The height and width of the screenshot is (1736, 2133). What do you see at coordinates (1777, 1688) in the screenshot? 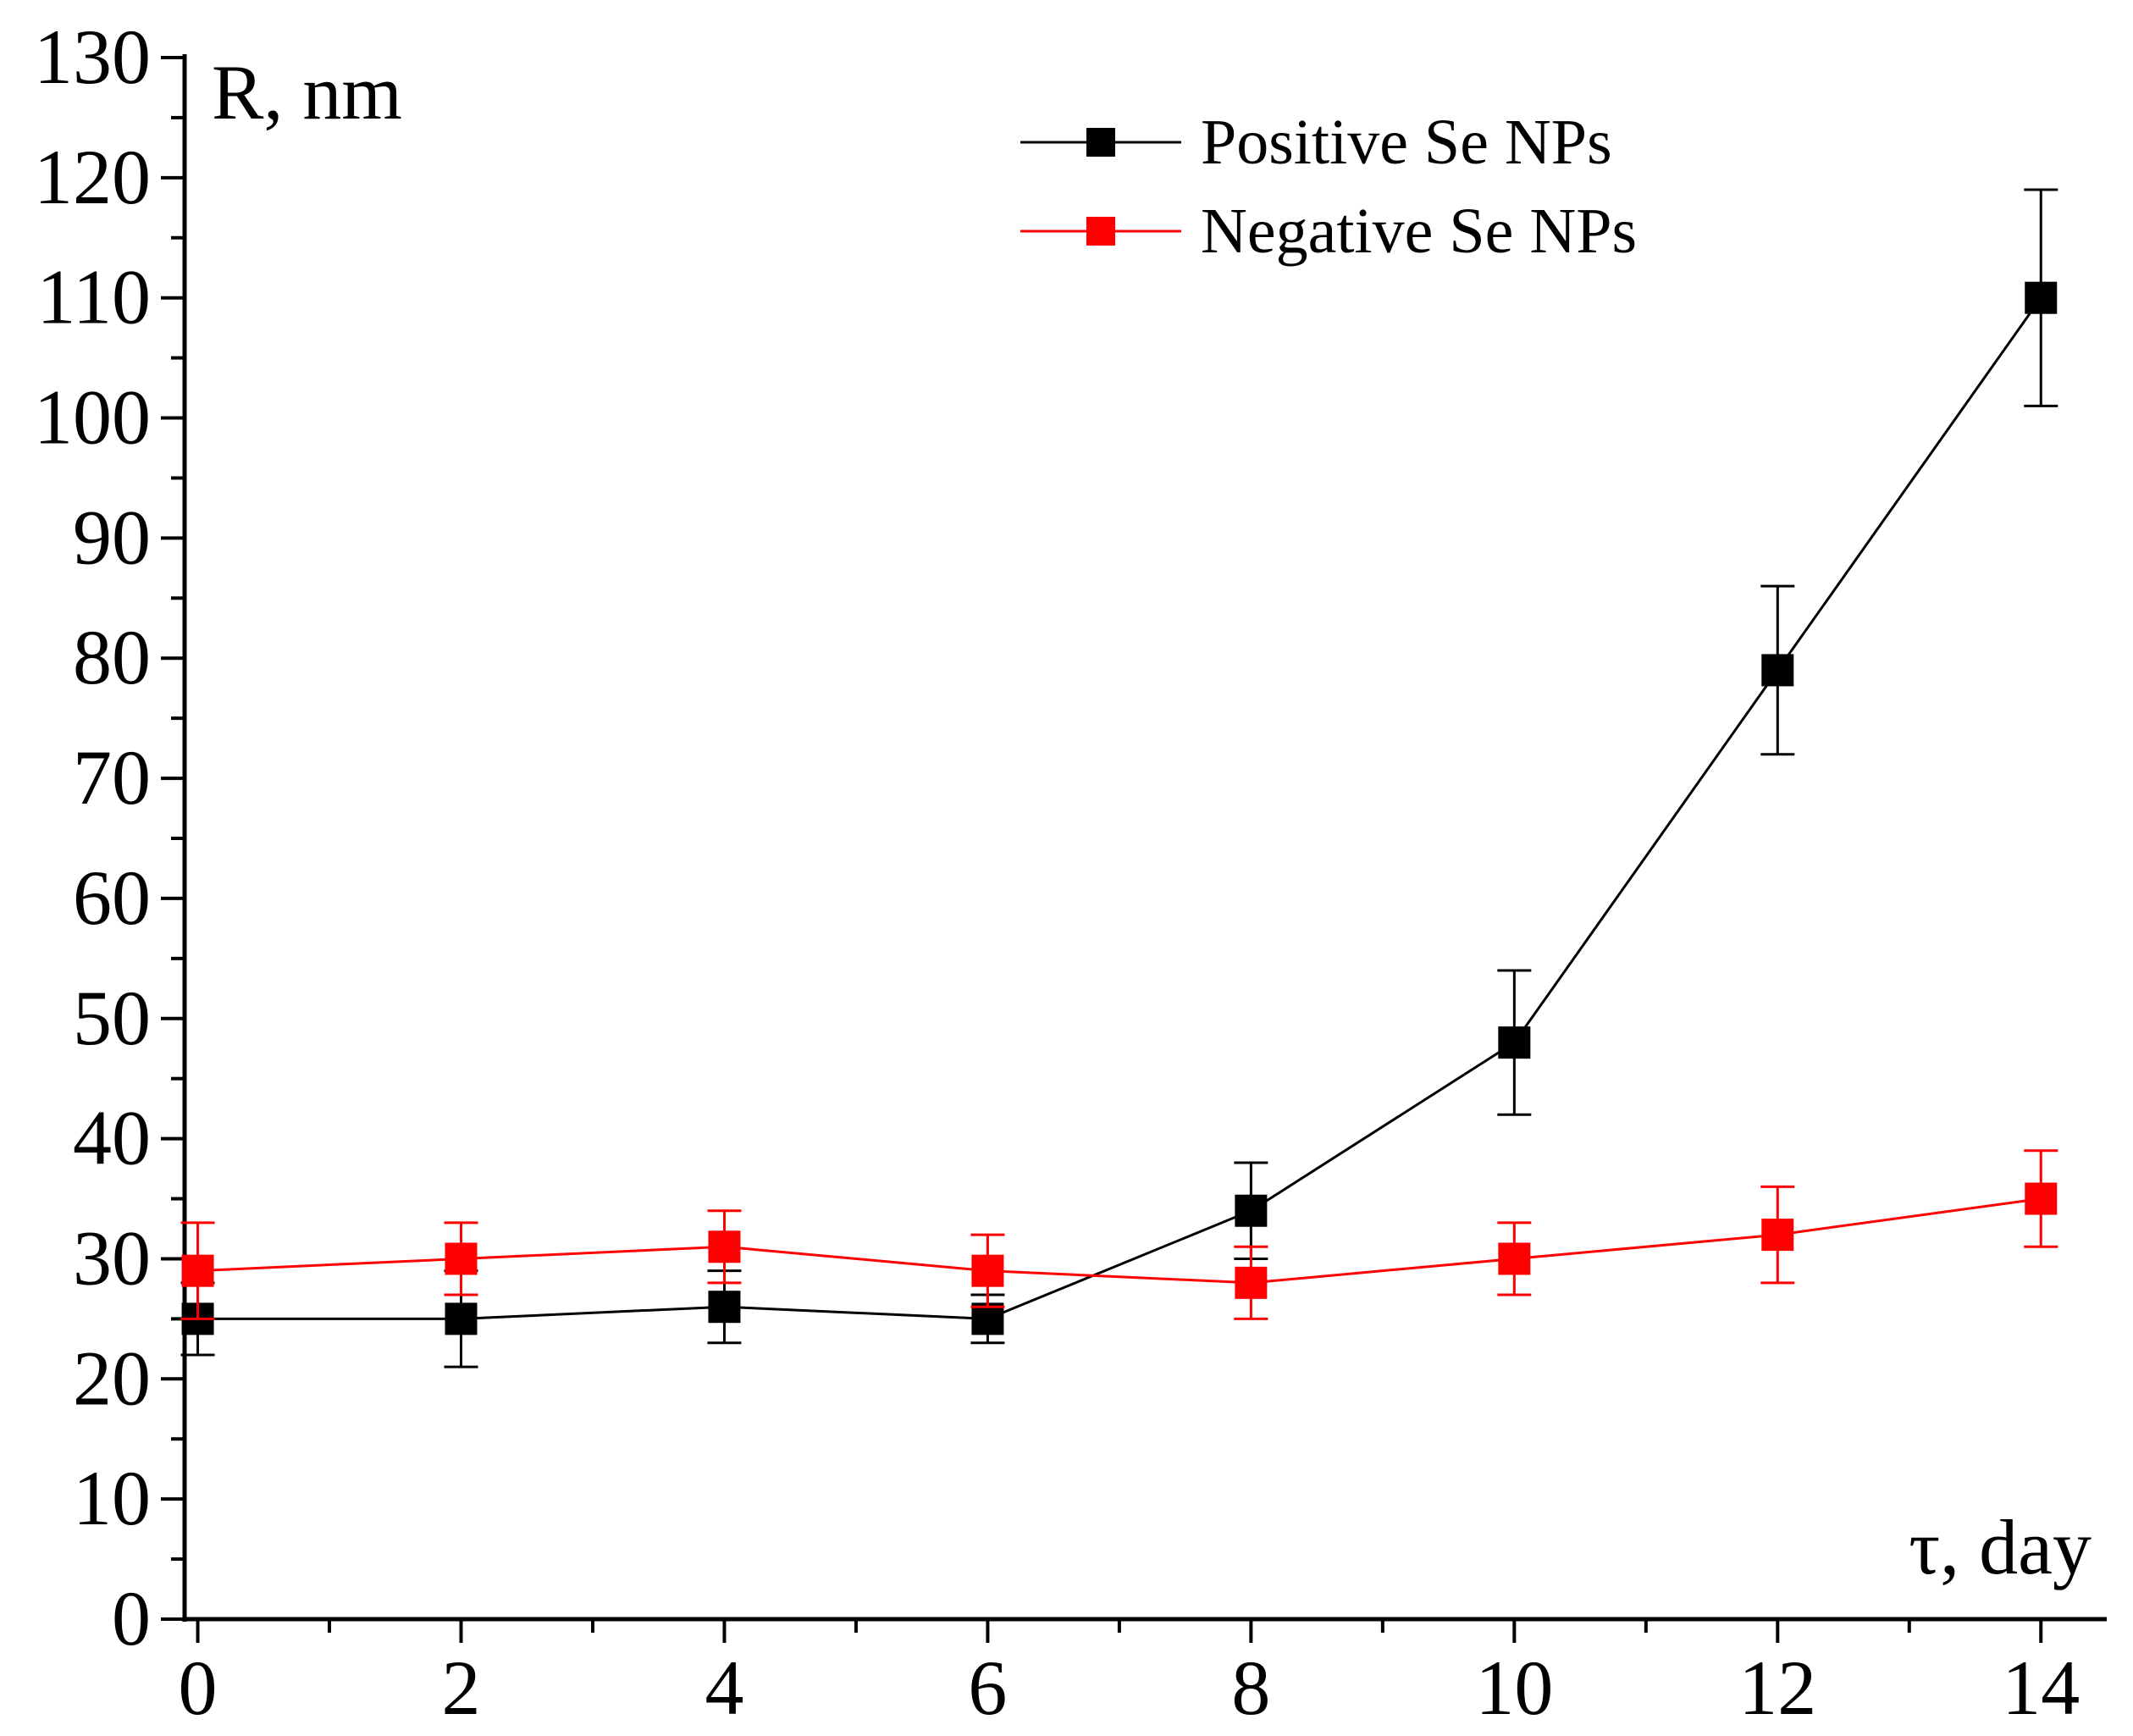
I see `x-tick-label: 12` at bounding box center [1777, 1688].